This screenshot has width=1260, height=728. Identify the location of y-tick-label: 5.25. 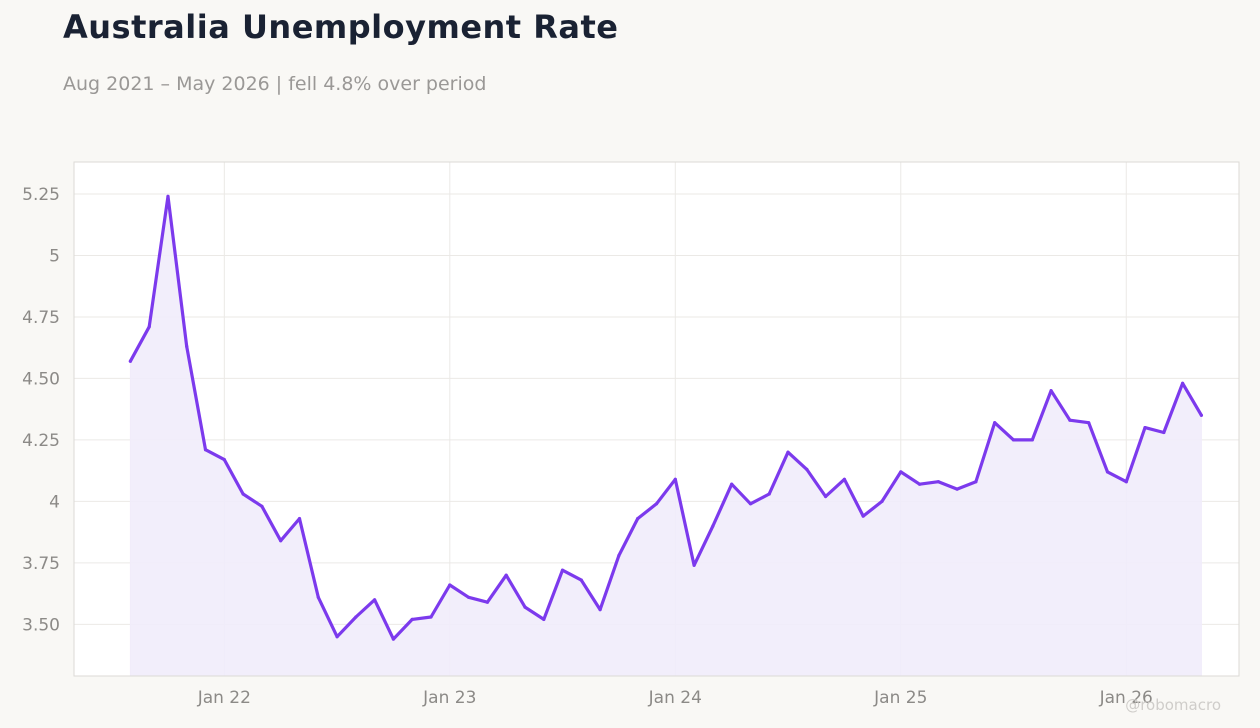
(41, 195).